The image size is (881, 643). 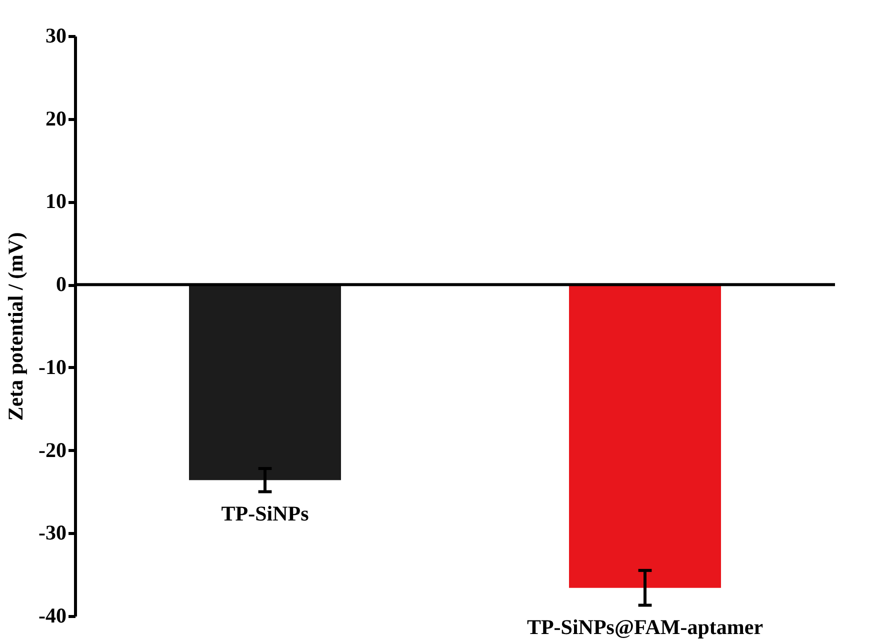 I want to click on y-tick-label: -10, so click(x=52, y=366).